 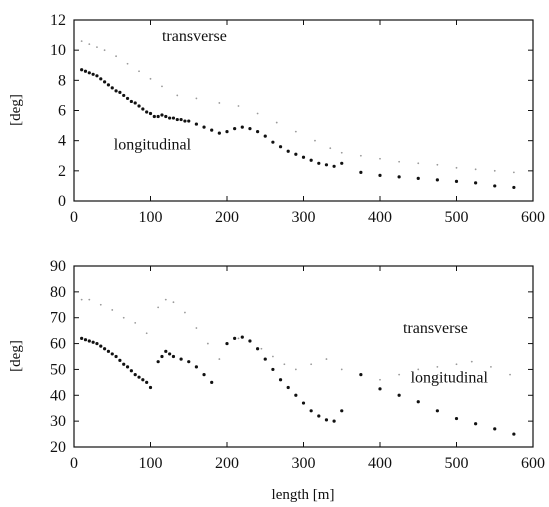 What do you see at coordinates (58, 20) in the screenshot?
I see `top-y-tick-label: 12` at bounding box center [58, 20].